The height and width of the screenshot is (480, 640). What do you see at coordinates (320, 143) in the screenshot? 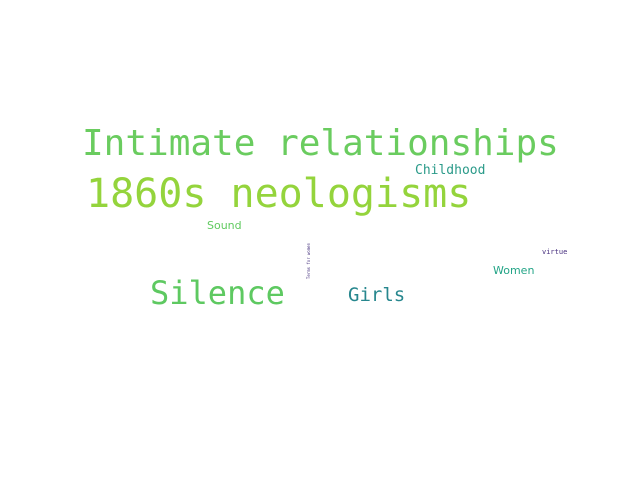
I see `word-intimate-relationships: Intimate relationships` at bounding box center [320, 143].